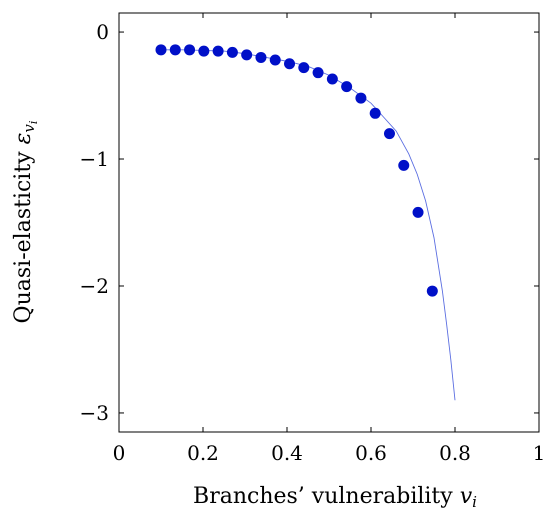  What do you see at coordinates (335, 497) in the screenshot?
I see `x-axis-title: Branches’ vulnerability vi` at bounding box center [335, 497].